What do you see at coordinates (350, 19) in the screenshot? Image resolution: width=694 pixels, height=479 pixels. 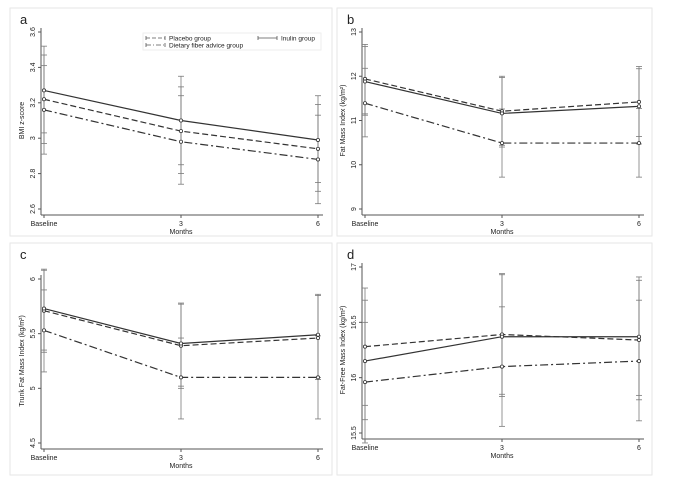 I see `panel-label: b` at bounding box center [350, 19].